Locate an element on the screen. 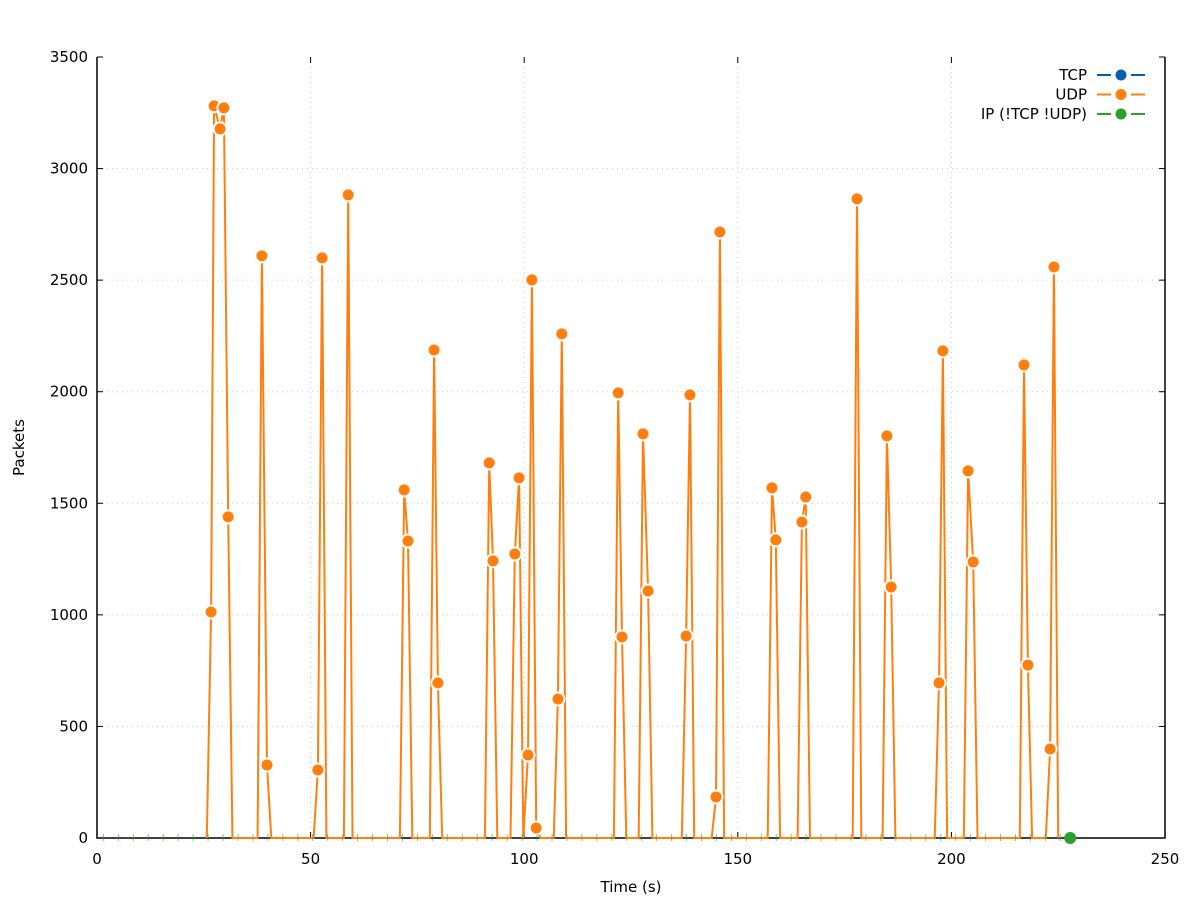 The height and width of the screenshot is (900, 1197). y-tick-label: 2000 is located at coordinates (69, 392).